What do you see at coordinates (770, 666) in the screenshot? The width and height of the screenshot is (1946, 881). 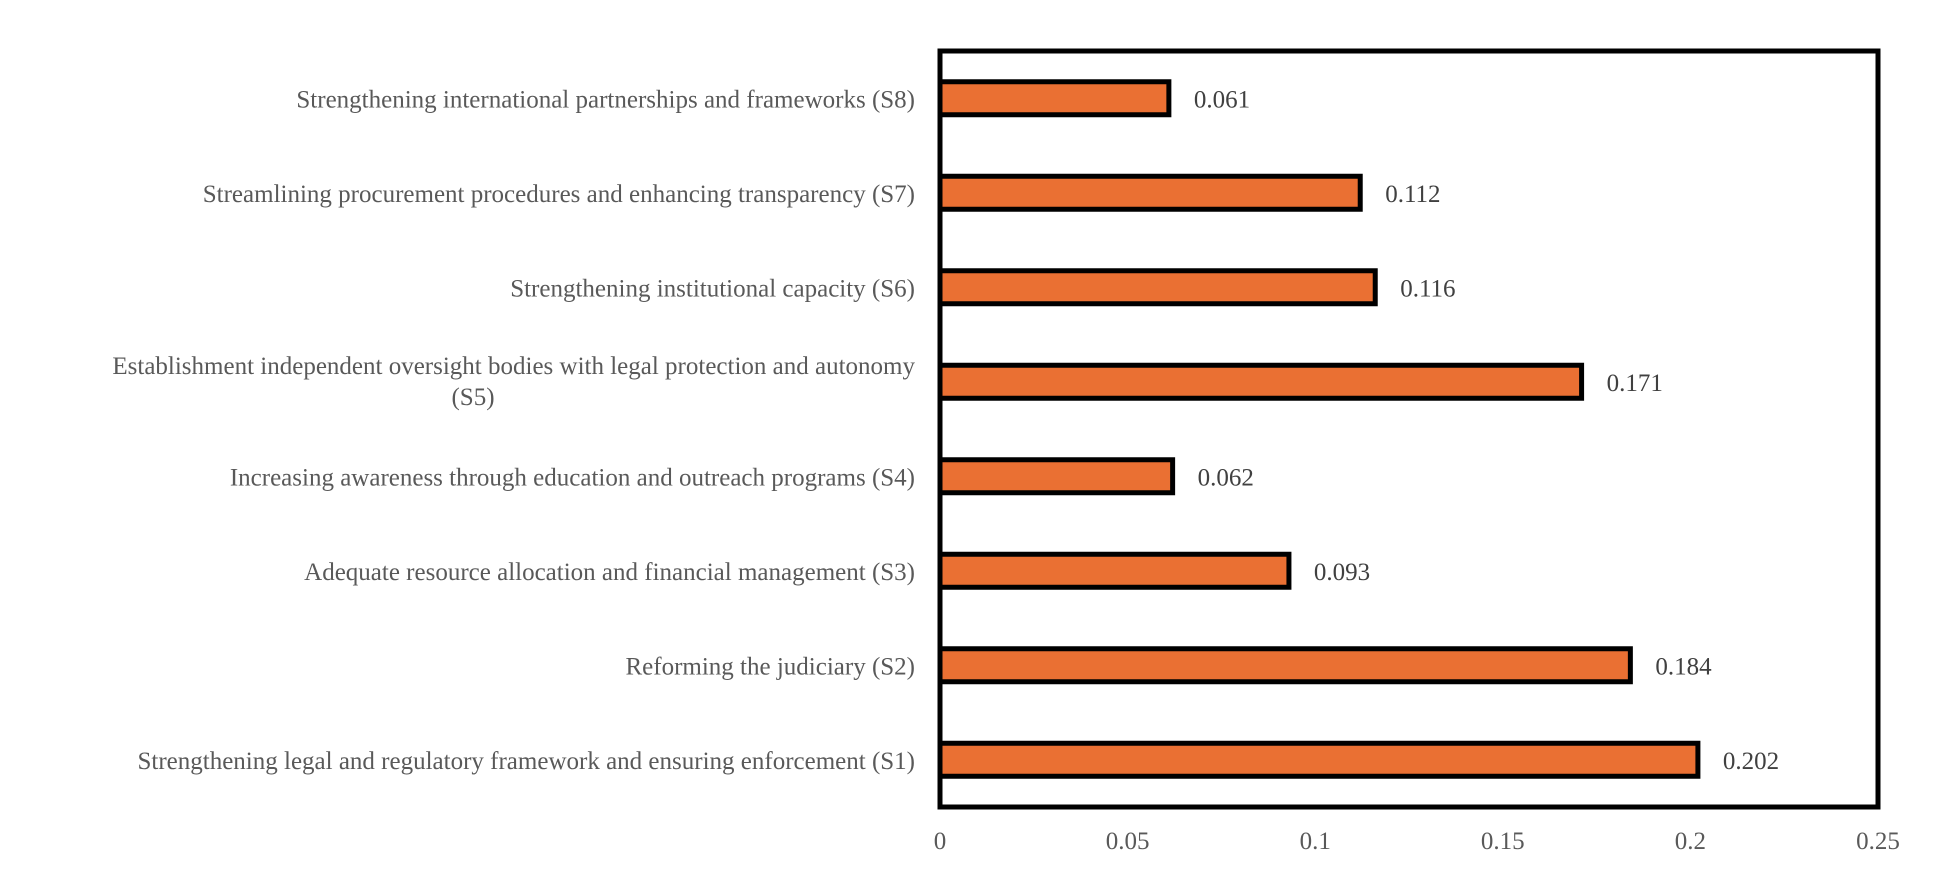 I see `category-label: Reforming the judiciary (S2)` at bounding box center [770, 666].